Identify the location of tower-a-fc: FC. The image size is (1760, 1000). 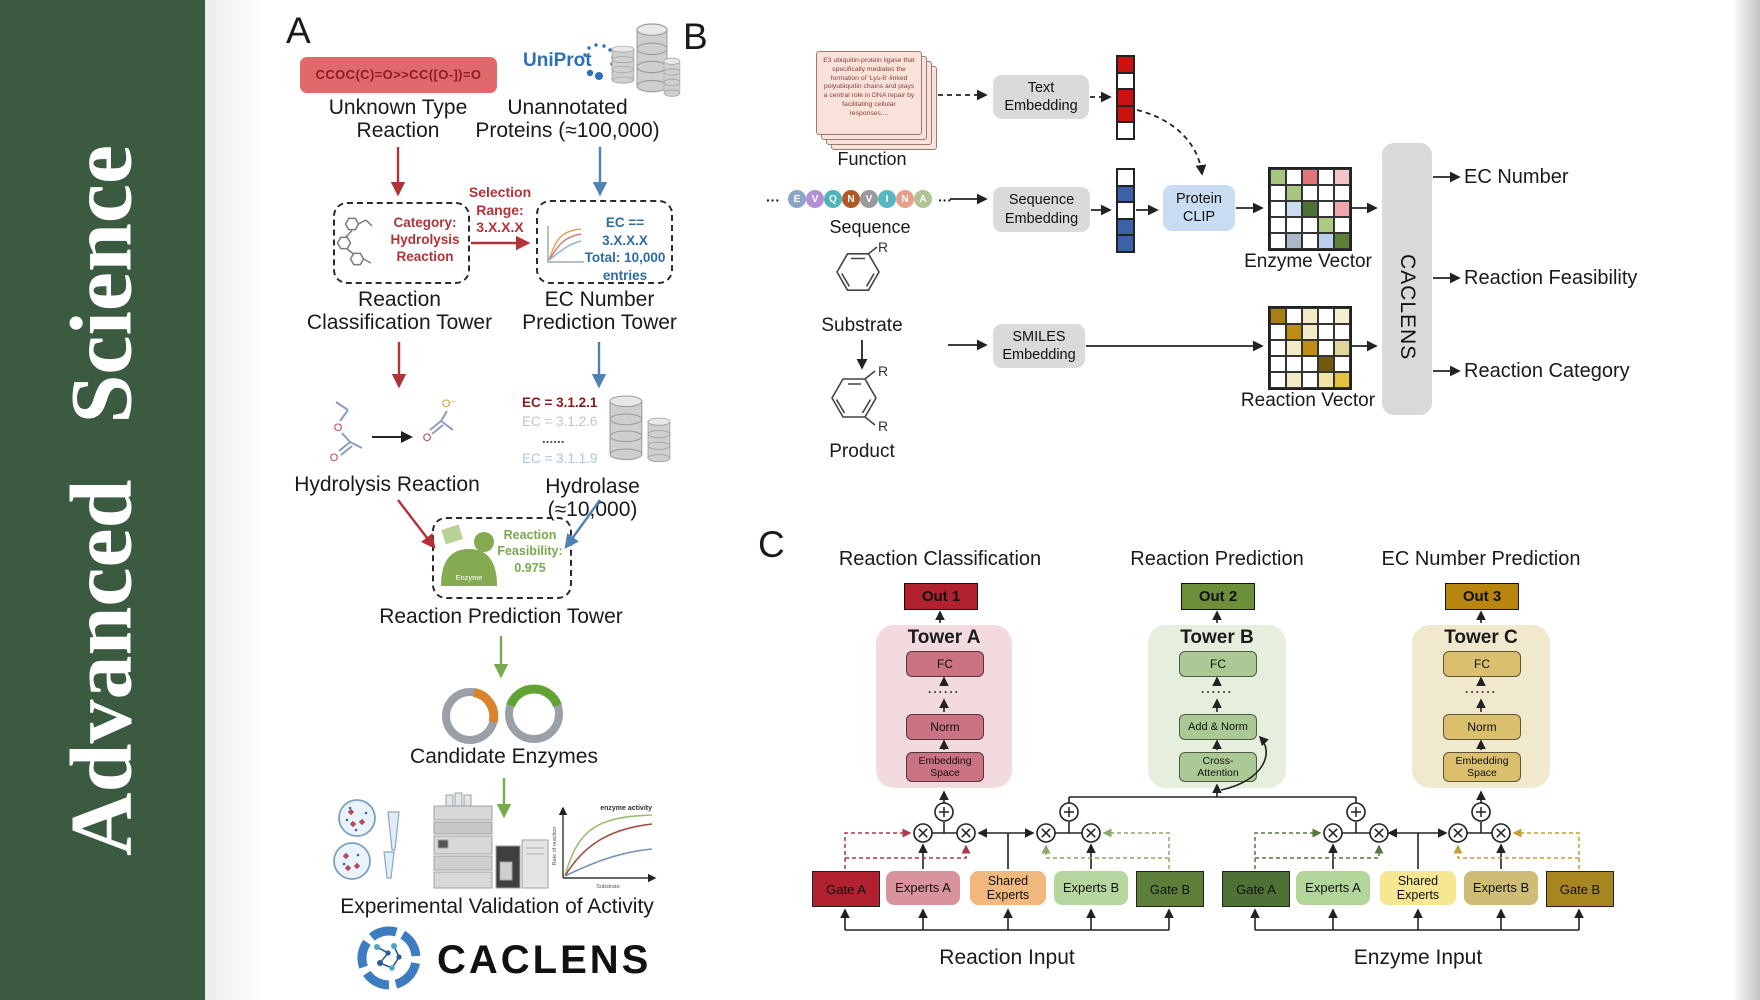
(945, 664).